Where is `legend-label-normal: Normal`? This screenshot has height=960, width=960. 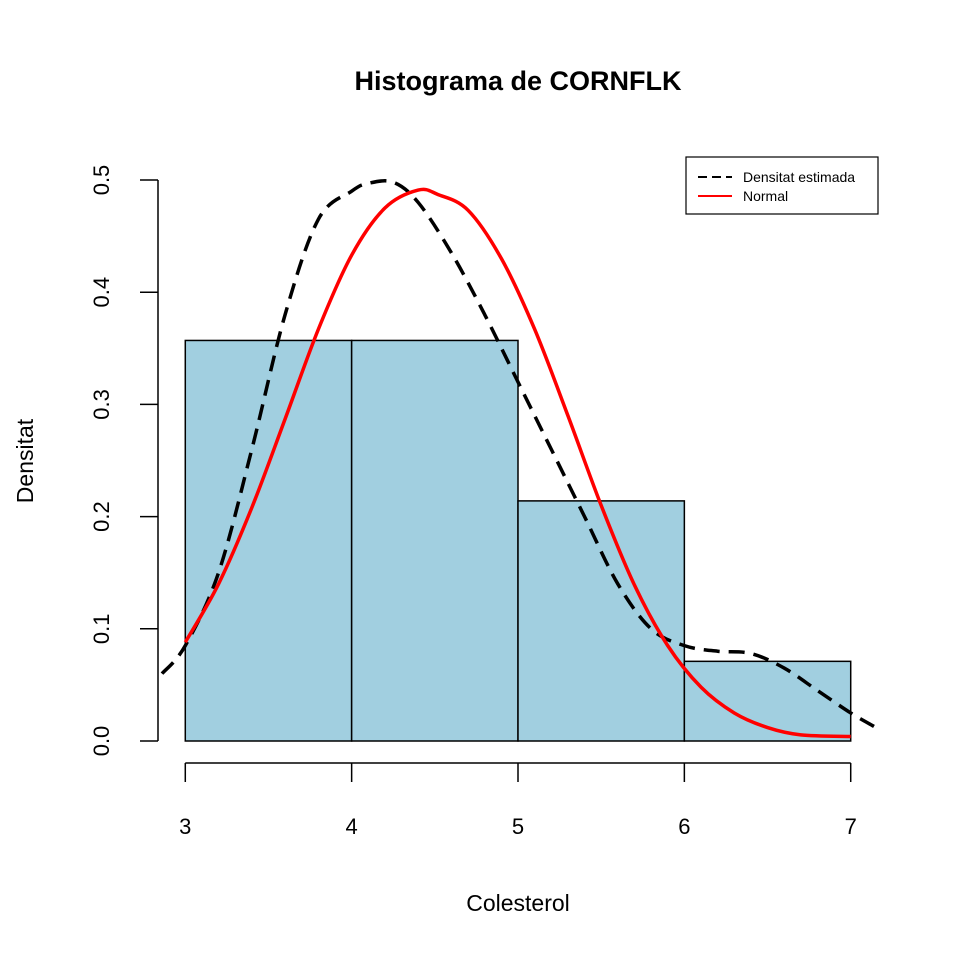
legend-label-normal: Normal is located at coordinates (765, 196).